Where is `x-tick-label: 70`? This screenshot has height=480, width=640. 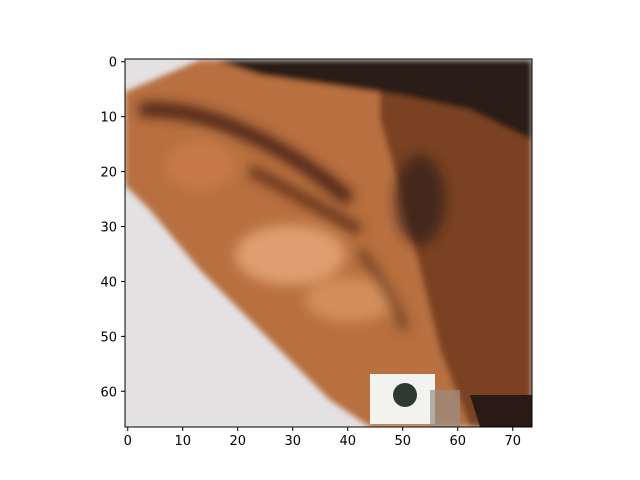
x-tick-label: 70 is located at coordinates (512, 441).